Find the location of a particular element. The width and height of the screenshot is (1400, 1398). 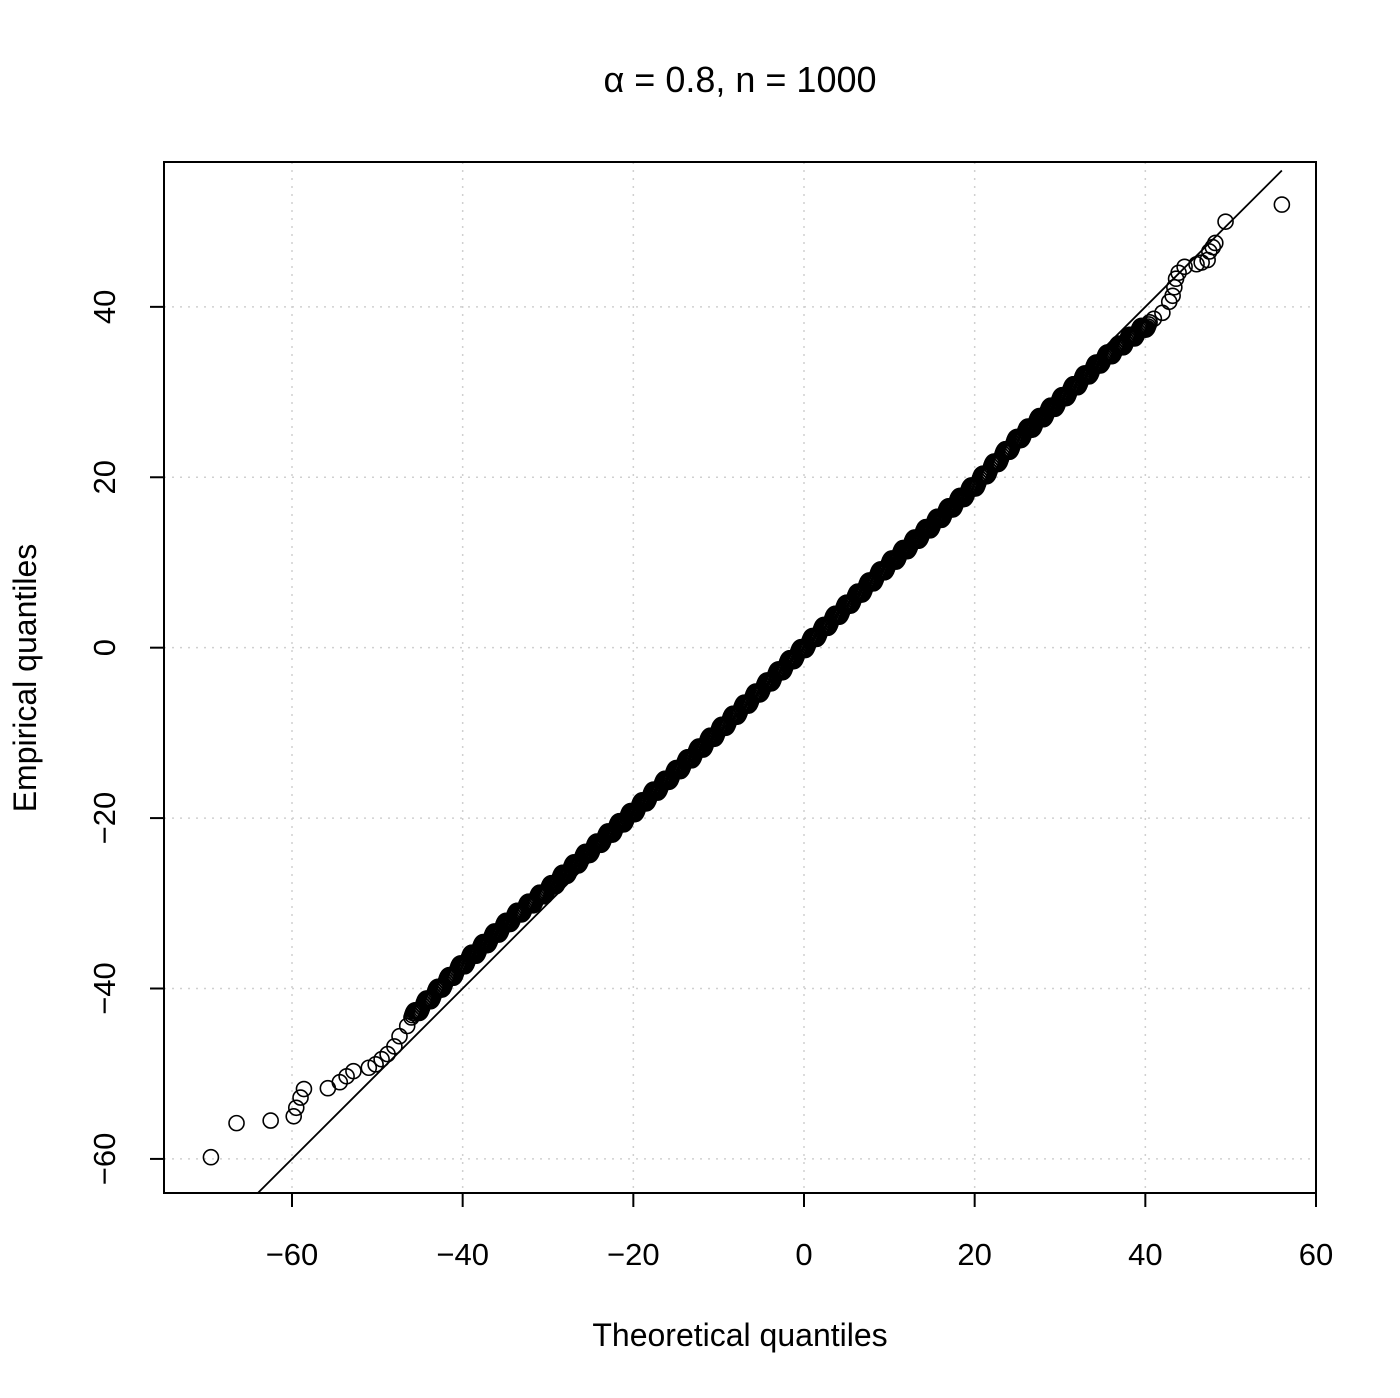

x-tick-label: −40 is located at coordinates (462, 1254).